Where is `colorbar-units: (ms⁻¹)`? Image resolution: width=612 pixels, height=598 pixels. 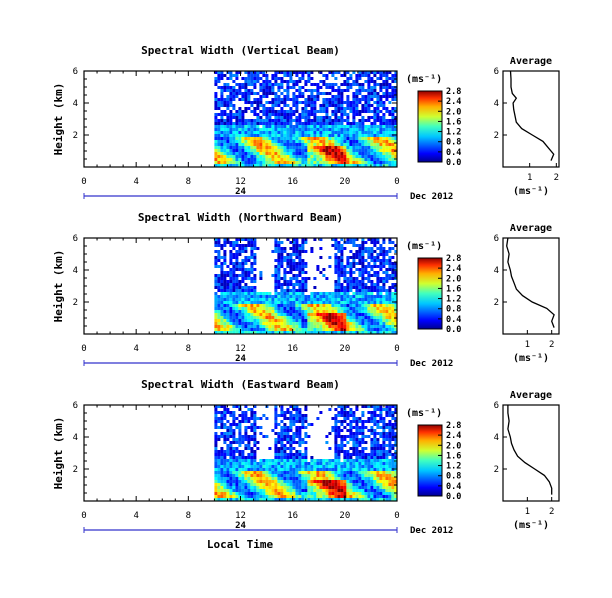
colorbar-units: (ms⁻¹) is located at coordinates (424, 413).